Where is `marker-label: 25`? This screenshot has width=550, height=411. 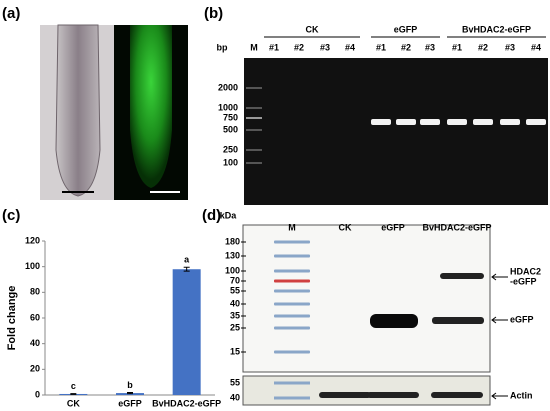 marker-label: 25 is located at coordinates (235, 327).